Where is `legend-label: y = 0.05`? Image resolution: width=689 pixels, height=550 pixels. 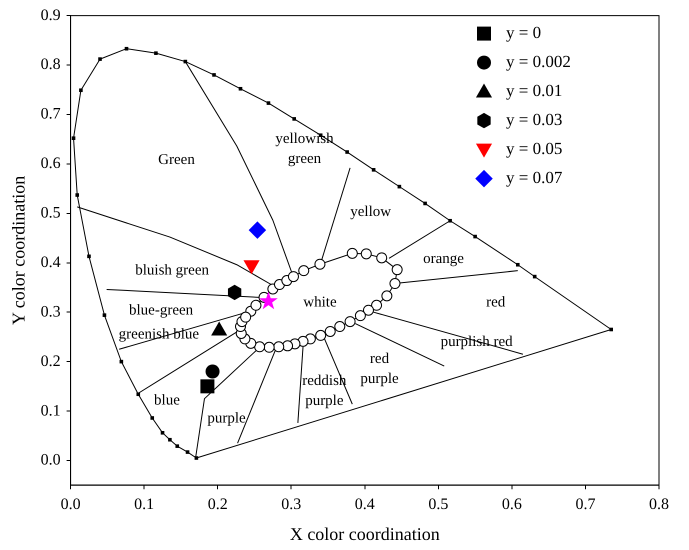
legend-label: y = 0.05 is located at coordinates (534, 148).